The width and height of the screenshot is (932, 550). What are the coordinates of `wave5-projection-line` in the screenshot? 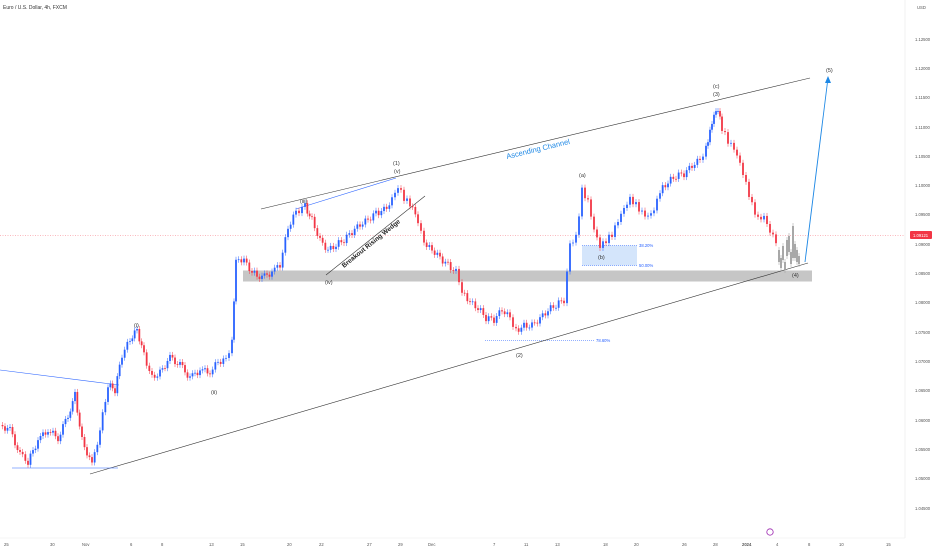 It's located at (816, 170).